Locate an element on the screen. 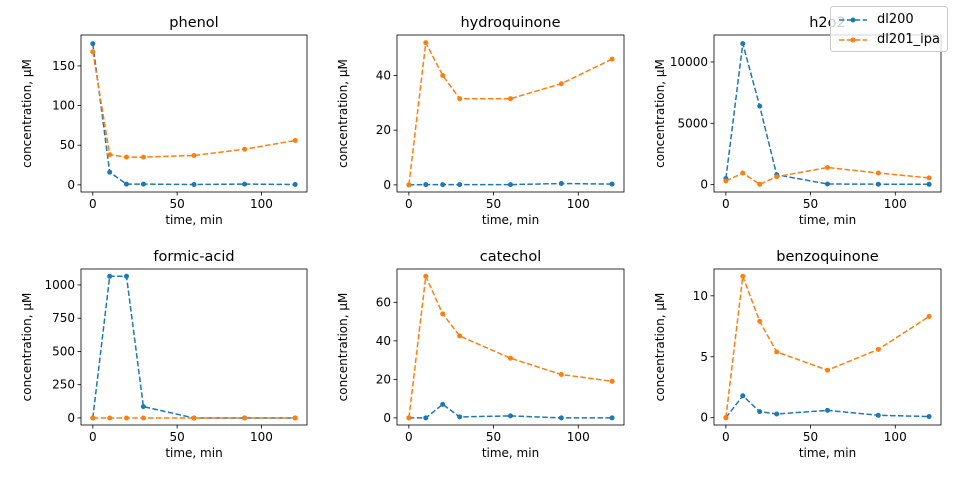 The height and width of the screenshot is (482, 956). y-tick-label: 10000 is located at coordinates (689, 62).